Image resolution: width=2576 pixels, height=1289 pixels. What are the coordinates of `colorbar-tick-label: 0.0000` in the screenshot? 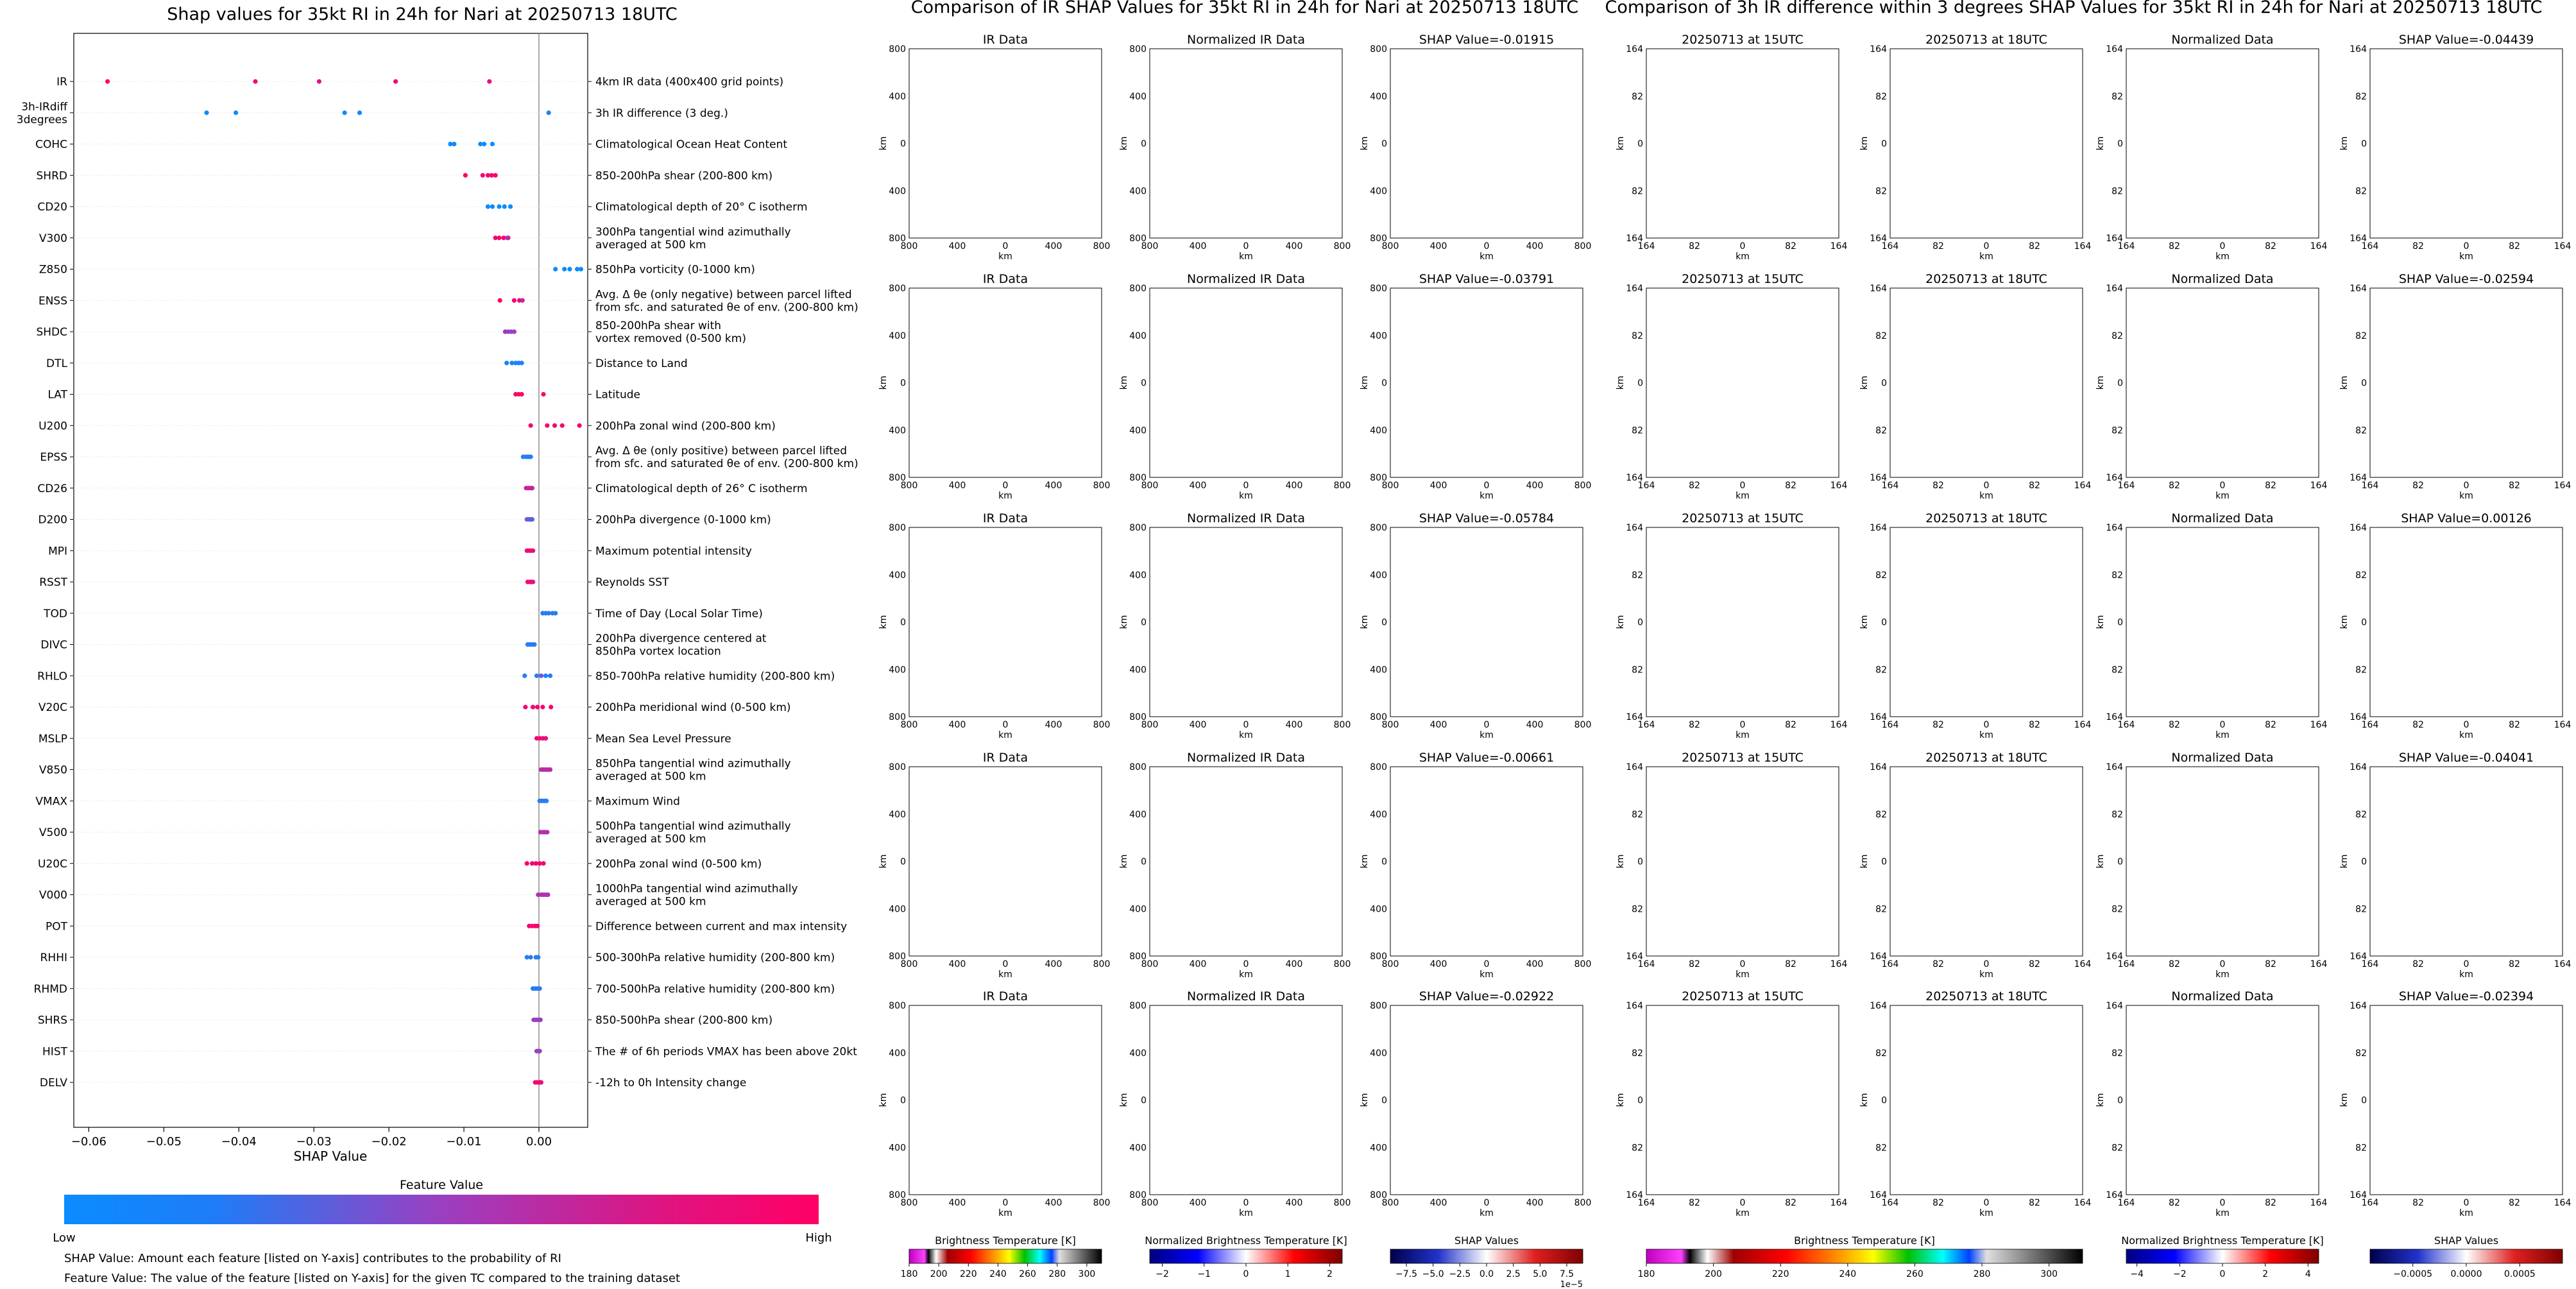 It's located at (2466, 1274).